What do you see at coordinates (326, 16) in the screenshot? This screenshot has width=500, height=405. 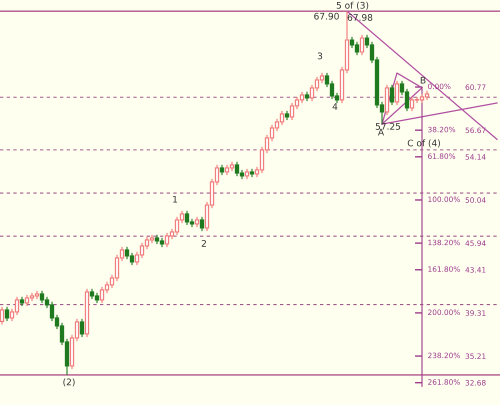 I see `annotation: 67.90` at bounding box center [326, 16].